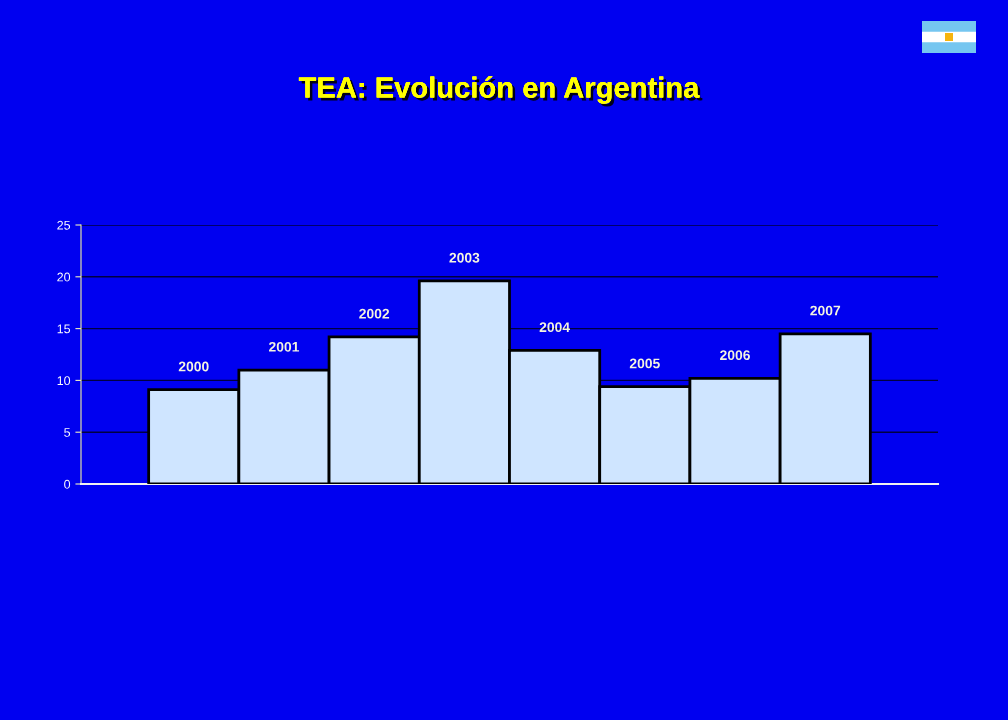 This screenshot has height=720, width=1008. Describe the element at coordinates (64, 277) in the screenshot. I see `y-tick-label: 20` at that location.